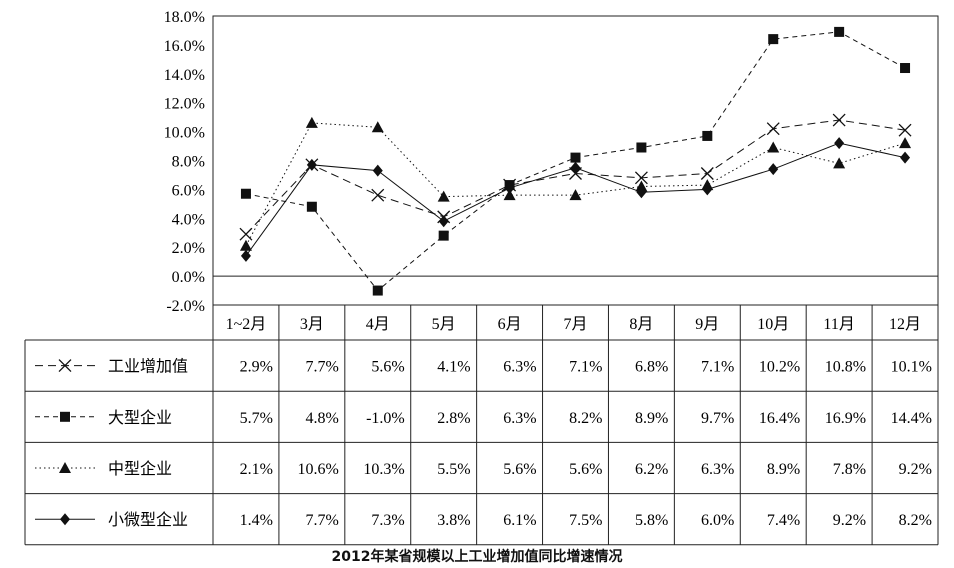 Image resolution: width=954 pixels, height=568 pixels. Describe the element at coordinates (185, 306) in the screenshot. I see `y-tick-label: -2.0%` at that location.